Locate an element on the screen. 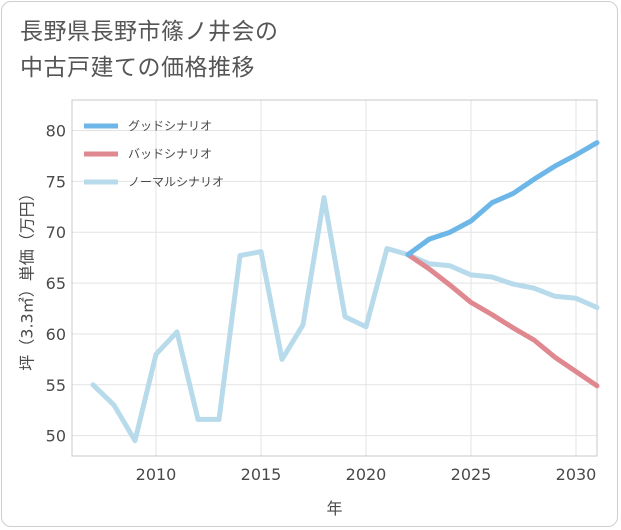  title-line-2: 中古戸建ての価格推移 is located at coordinates (137, 68).